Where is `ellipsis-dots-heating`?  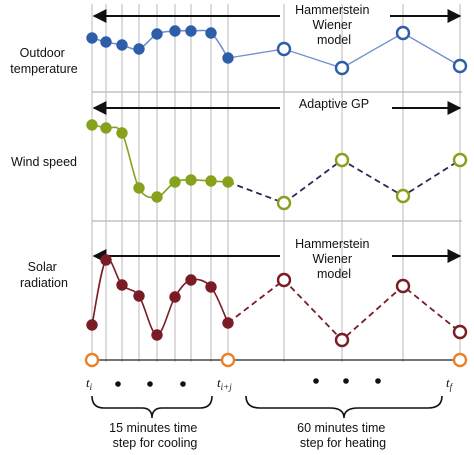 ellipsis-dots-heating is located at coordinates (347, 381).